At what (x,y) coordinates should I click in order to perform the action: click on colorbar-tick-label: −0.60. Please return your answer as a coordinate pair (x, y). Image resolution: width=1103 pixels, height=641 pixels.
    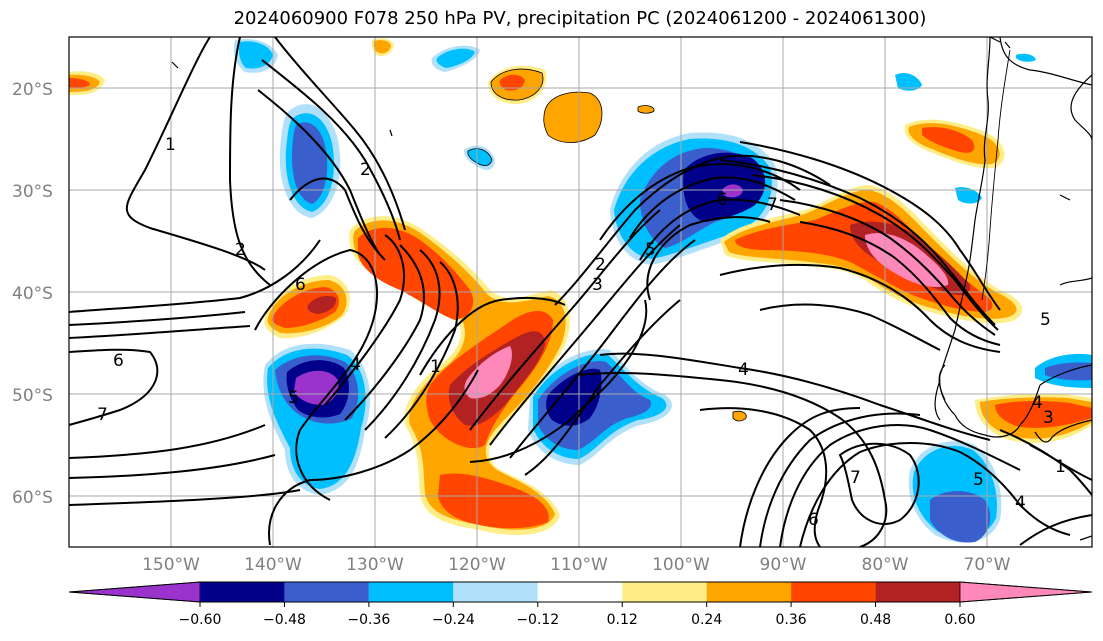
    Looking at the image, I should click on (200, 620).